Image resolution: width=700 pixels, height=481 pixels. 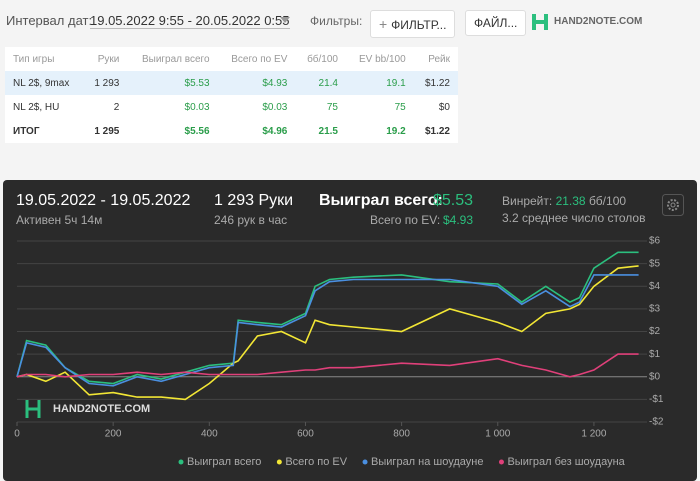 What do you see at coordinates (444, 107) in the screenshot?
I see `table-cell: $0` at bounding box center [444, 107].